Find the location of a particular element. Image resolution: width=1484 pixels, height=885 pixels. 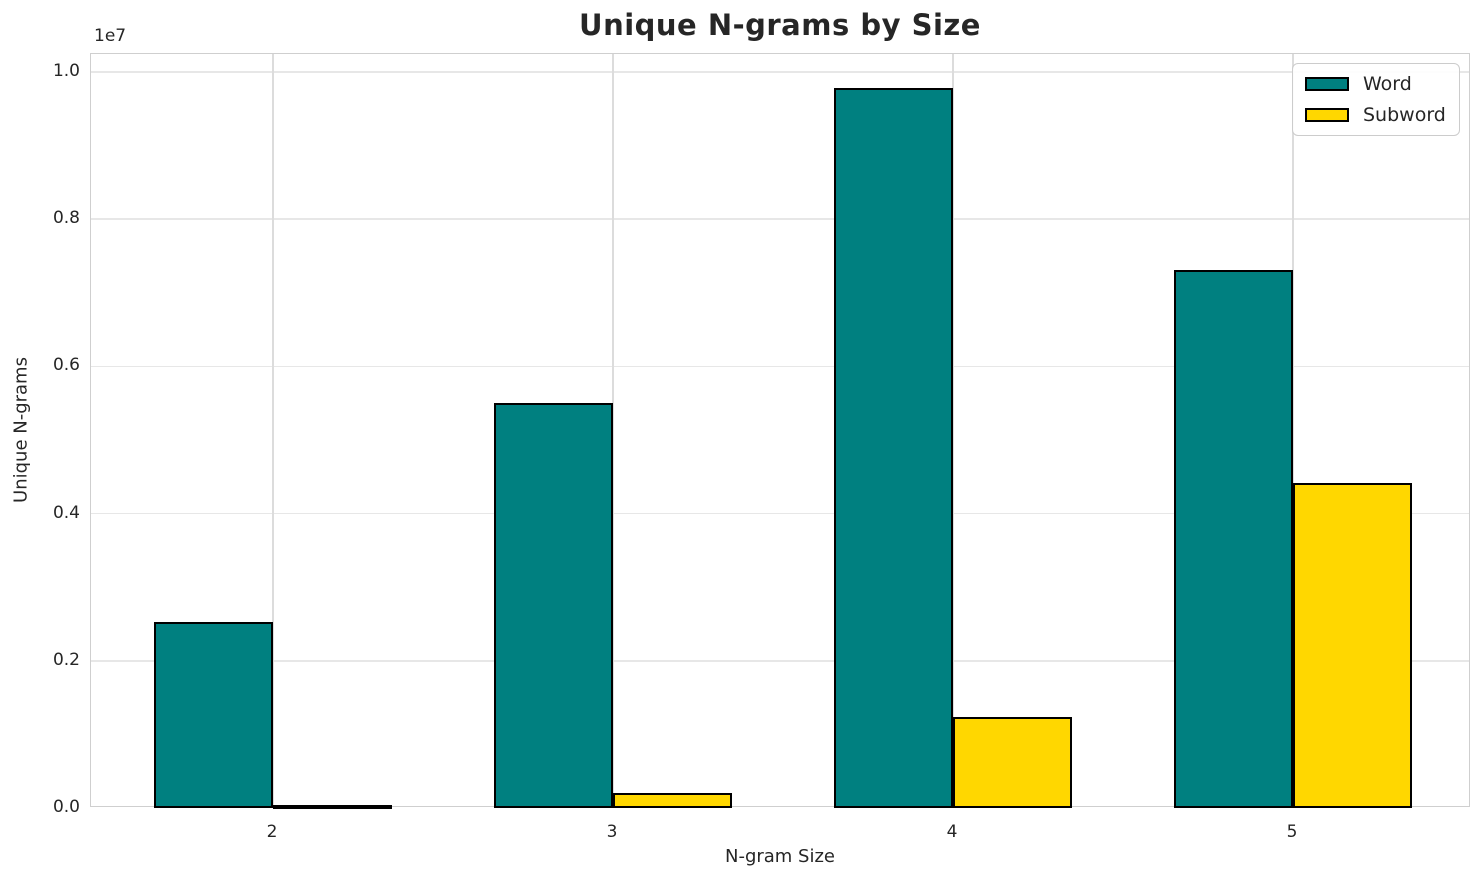

chart-title: Unique N-grams by Size is located at coordinates (780, 25).